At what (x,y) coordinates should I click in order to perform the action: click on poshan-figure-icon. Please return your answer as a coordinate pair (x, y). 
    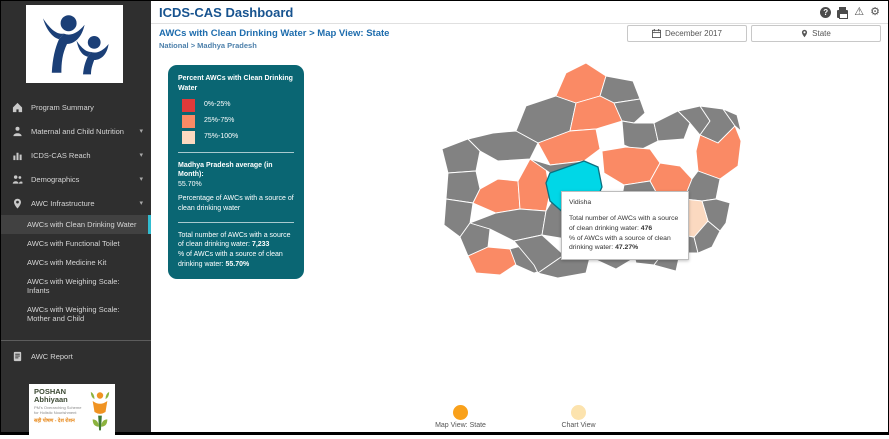
    Looking at the image, I should click on (100, 411).